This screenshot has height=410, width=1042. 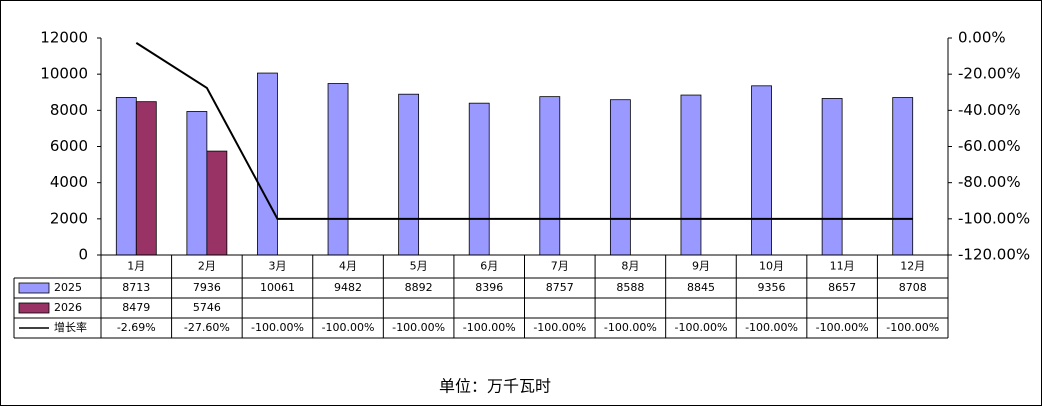 I want to click on x-tick-label: 7月, so click(x=560, y=266).